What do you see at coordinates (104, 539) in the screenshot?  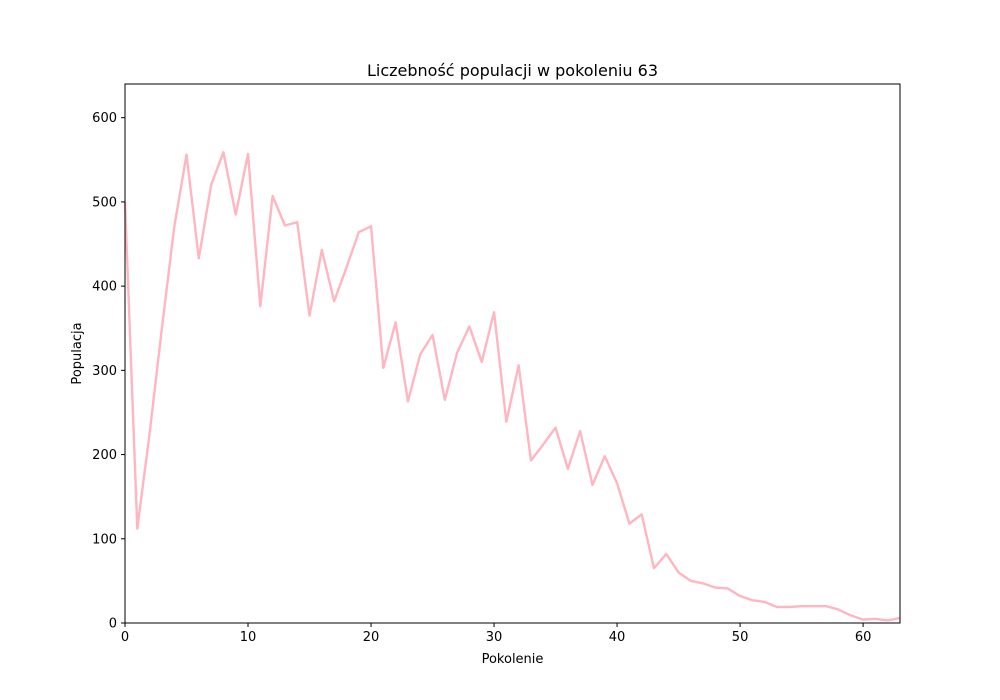 I see `y-tick-label: 100` at bounding box center [104, 539].